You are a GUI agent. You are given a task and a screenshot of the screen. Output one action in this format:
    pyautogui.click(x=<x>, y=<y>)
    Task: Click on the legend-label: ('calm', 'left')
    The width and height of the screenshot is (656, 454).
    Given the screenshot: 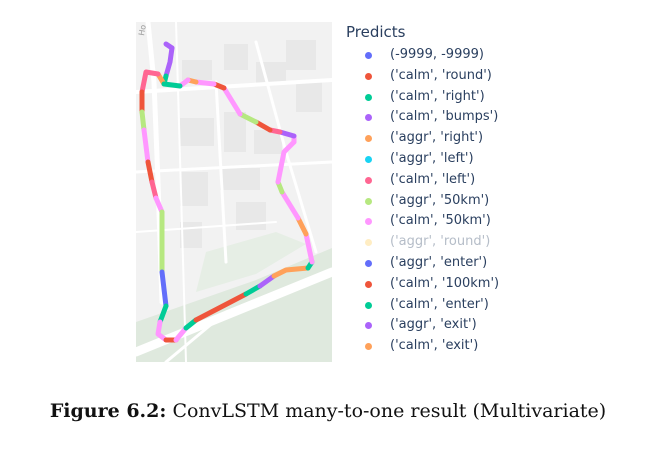 What is the action you would take?
    pyautogui.click(x=433, y=179)
    